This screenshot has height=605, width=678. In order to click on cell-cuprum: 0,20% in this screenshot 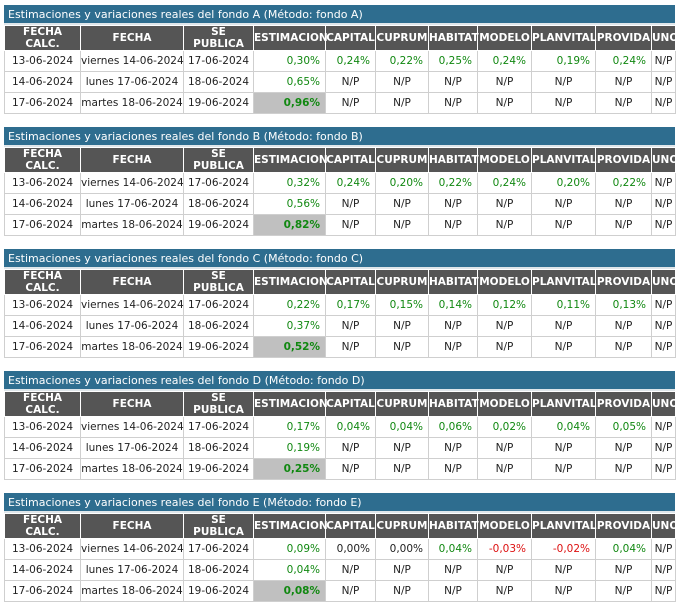, I will do `click(402, 183)`.